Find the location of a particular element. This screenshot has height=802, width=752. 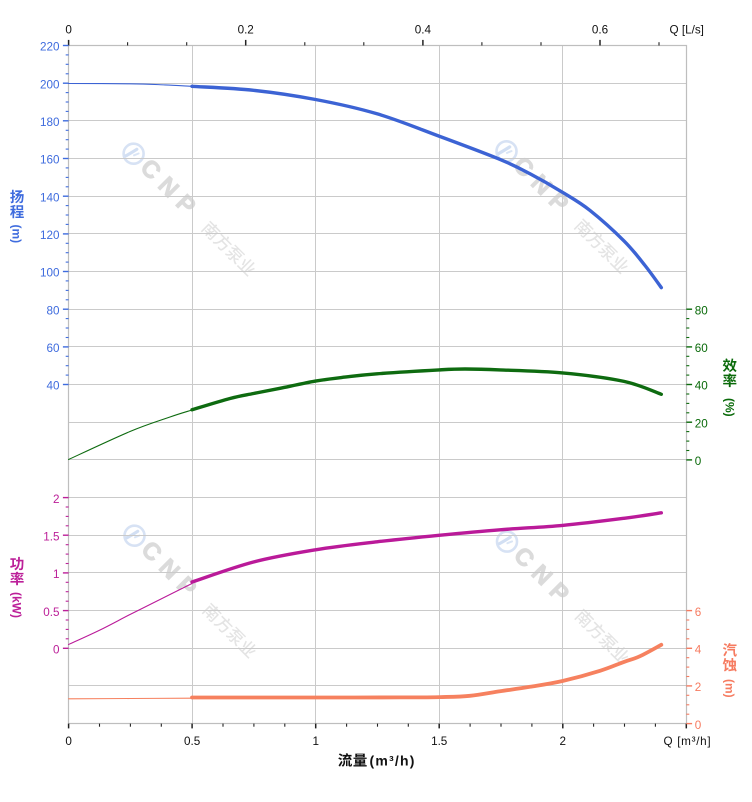

svg-text: (m³/h) is located at coordinates (393, 761).